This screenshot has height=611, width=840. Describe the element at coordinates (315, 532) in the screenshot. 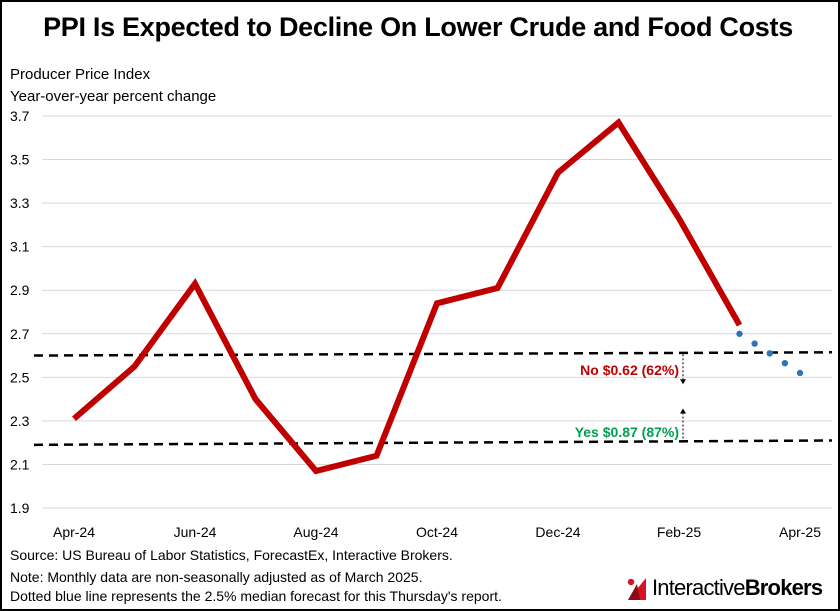

I see `x-tick-label: Aug-24` at that location.